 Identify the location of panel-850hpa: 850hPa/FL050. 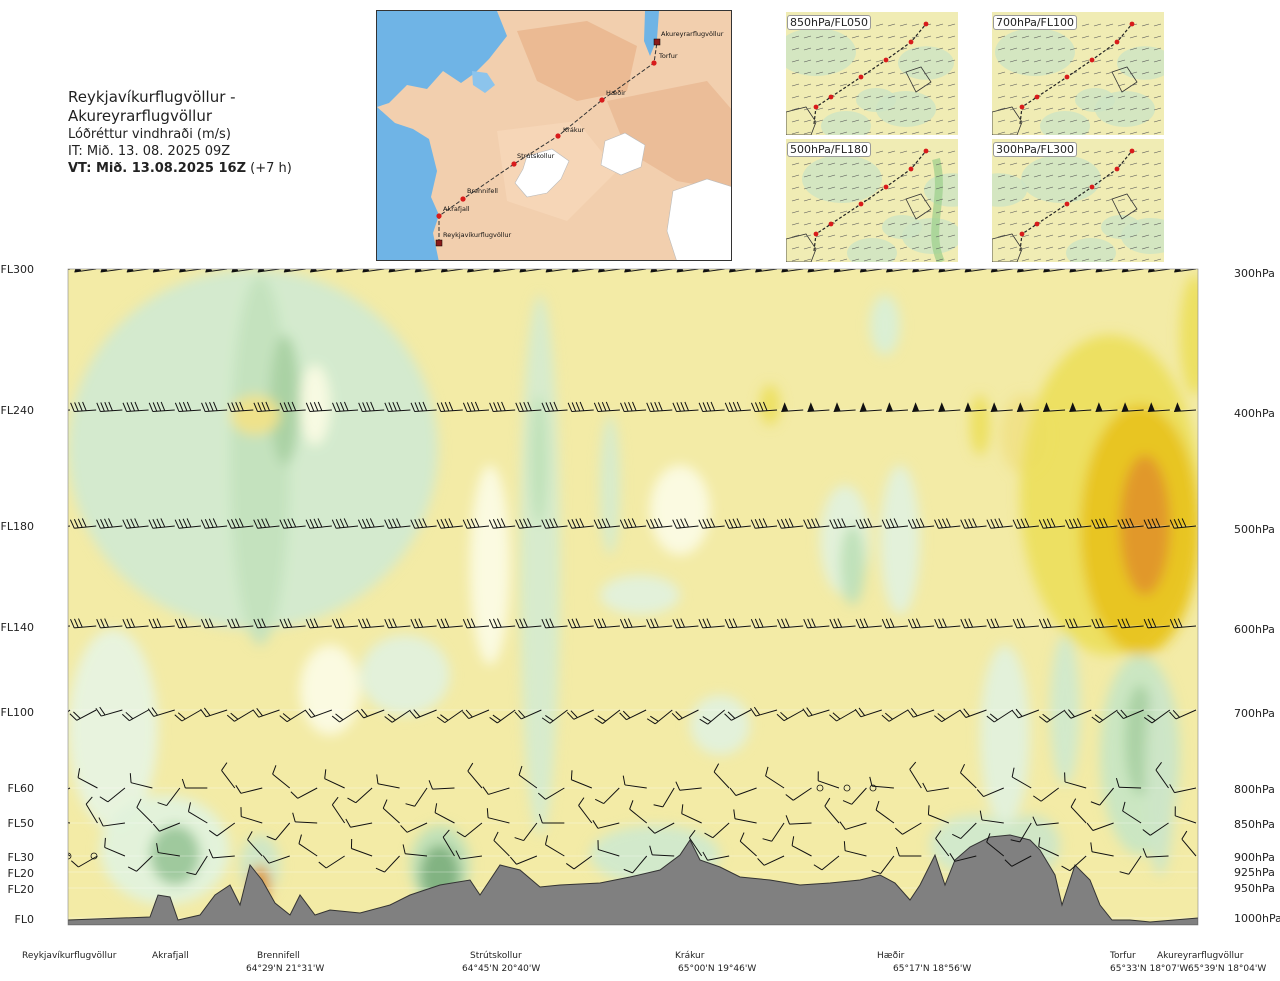
(872, 73).